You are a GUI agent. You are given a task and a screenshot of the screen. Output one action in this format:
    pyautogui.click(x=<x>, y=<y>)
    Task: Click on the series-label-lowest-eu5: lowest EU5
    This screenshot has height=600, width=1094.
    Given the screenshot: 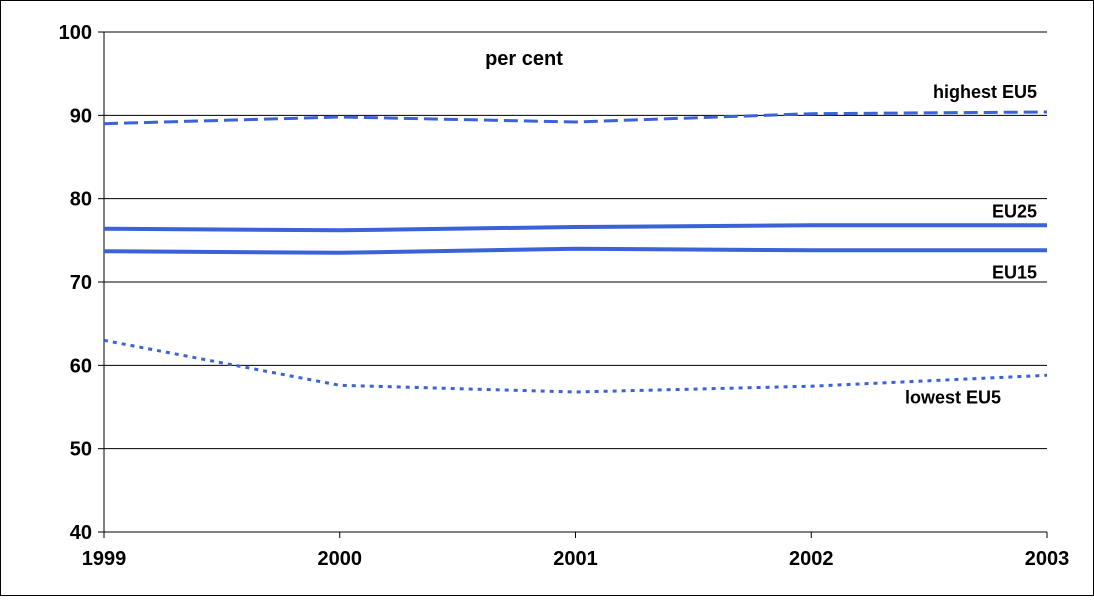 What is the action you would take?
    pyautogui.click(x=953, y=397)
    